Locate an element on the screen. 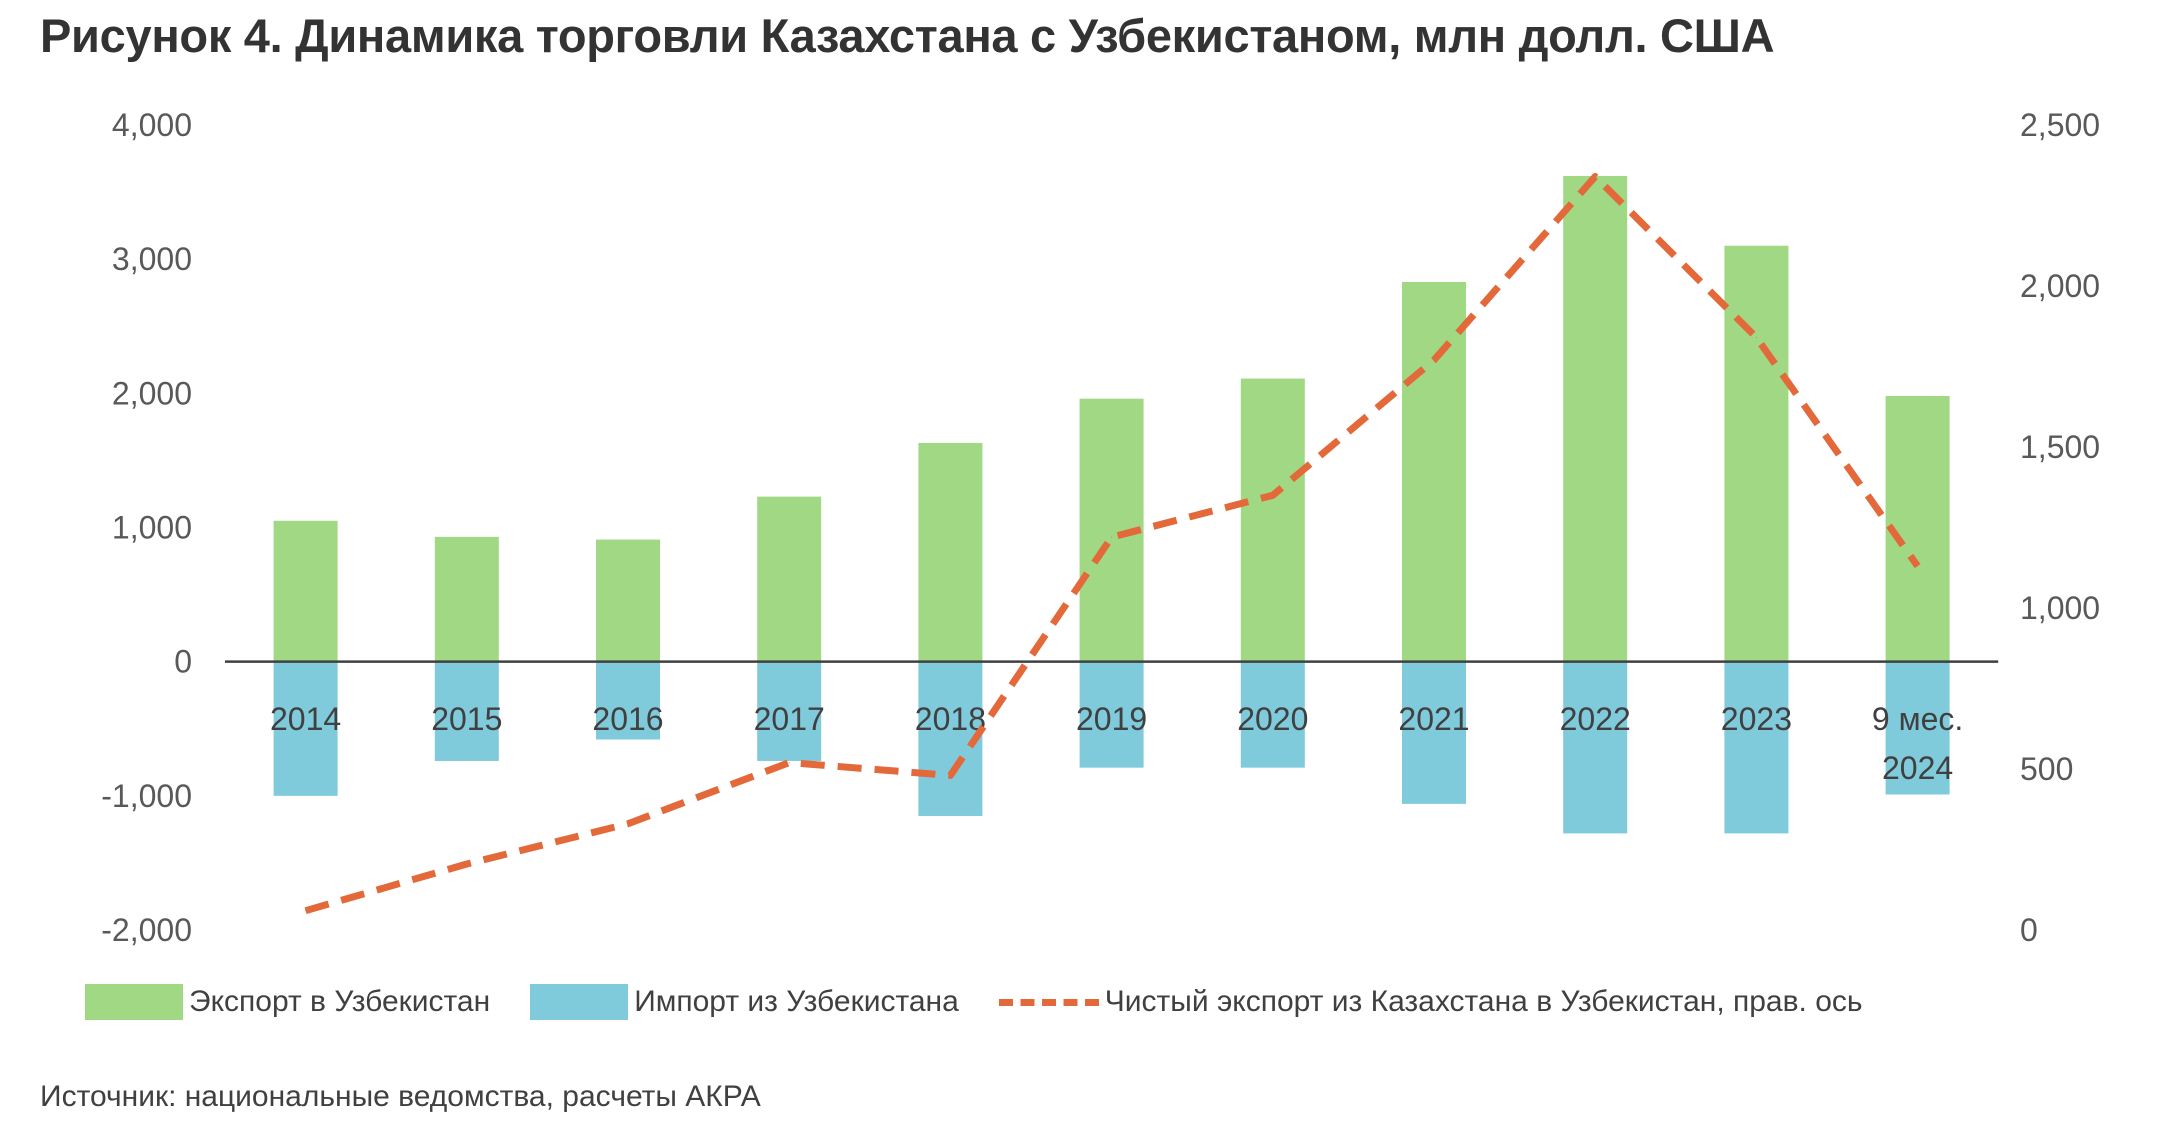 This screenshot has height=1135, width=2160. x-category-label: 2016 is located at coordinates (627, 719).